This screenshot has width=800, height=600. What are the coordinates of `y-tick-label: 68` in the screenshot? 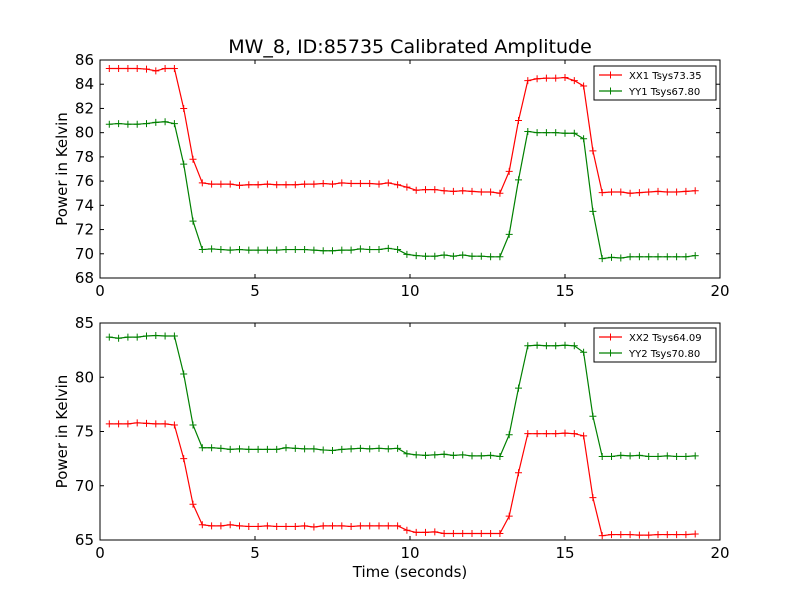 It's located at (84, 278).